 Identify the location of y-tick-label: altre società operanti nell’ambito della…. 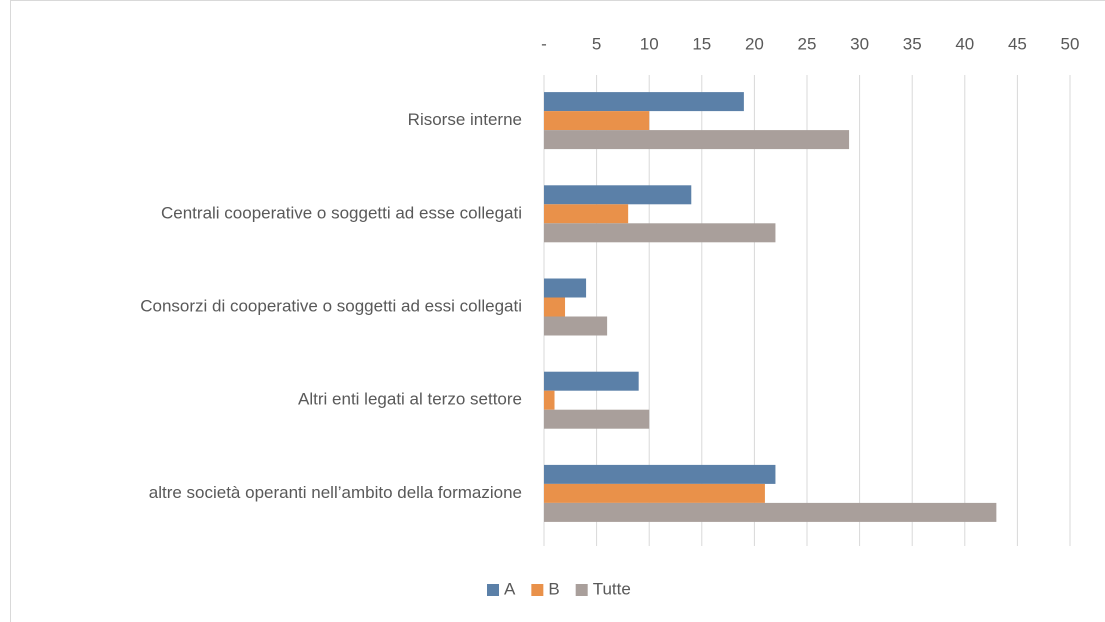
(335, 492).